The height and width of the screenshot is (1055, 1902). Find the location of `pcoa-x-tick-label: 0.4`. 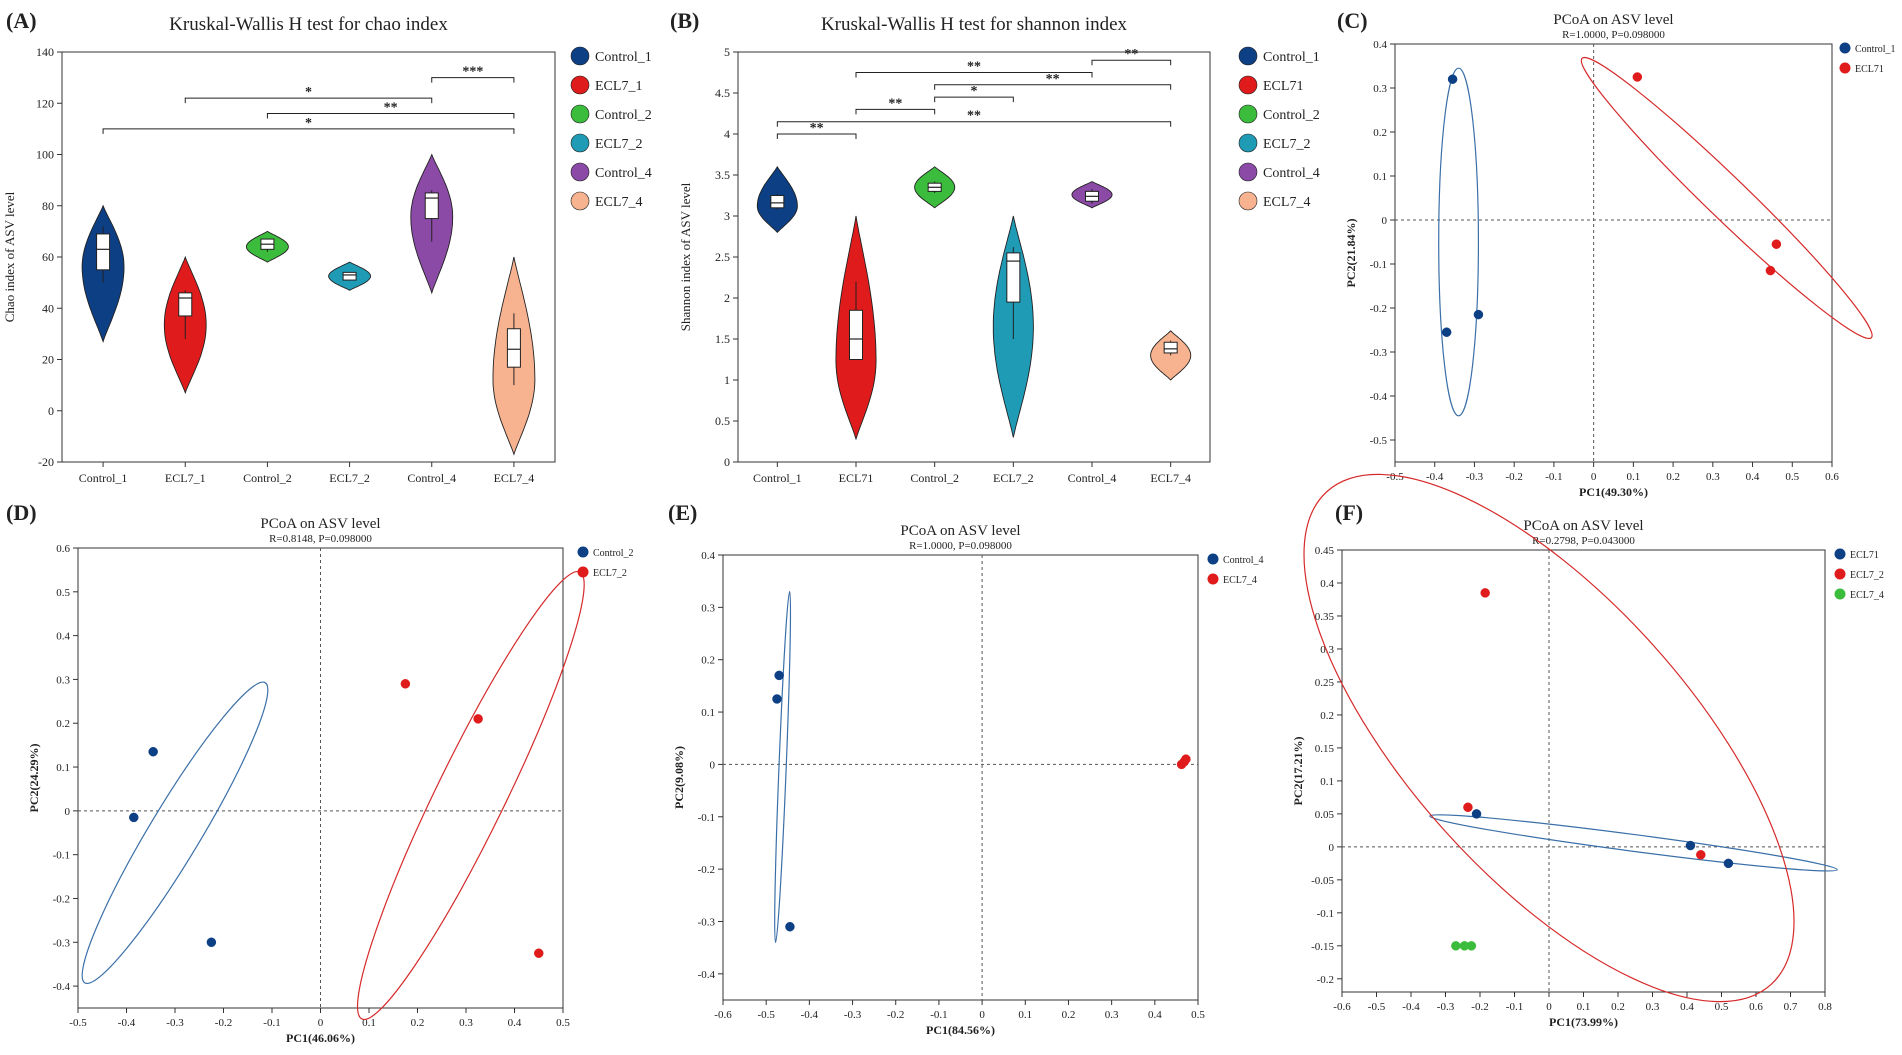

pcoa-x-tick-label: 0.4 is located at coordinates (1753, 477).